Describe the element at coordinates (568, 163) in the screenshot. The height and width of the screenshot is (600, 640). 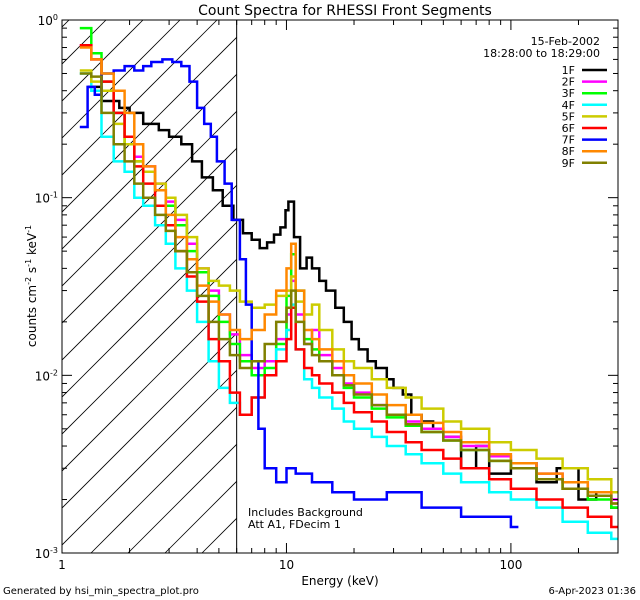
I see `legend-label-9f: 9F` at that location.